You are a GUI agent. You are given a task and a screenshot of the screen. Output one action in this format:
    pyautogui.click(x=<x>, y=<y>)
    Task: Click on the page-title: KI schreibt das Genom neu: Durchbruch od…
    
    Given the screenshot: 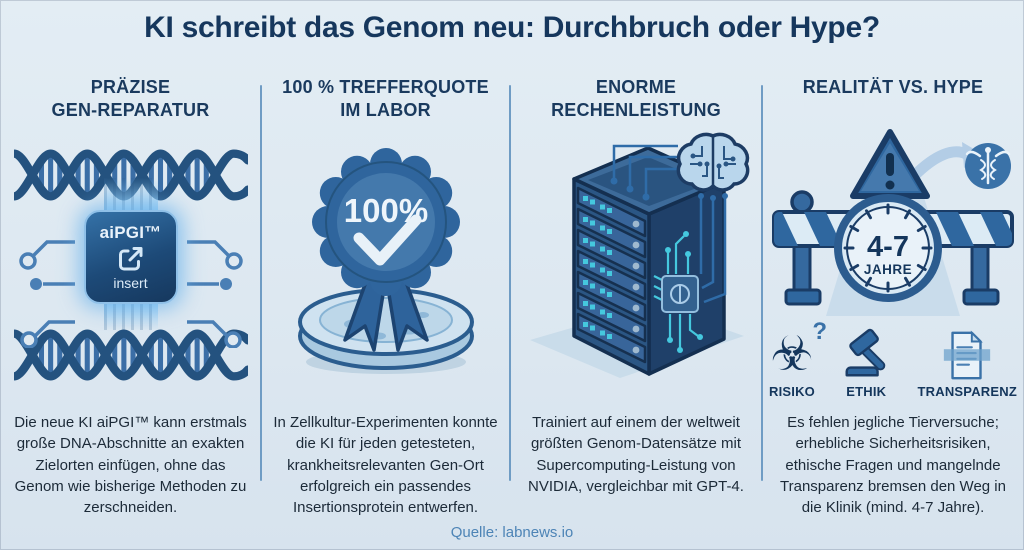 What is the action you would take?
    pyautogui.click(x=512, y=27)
    